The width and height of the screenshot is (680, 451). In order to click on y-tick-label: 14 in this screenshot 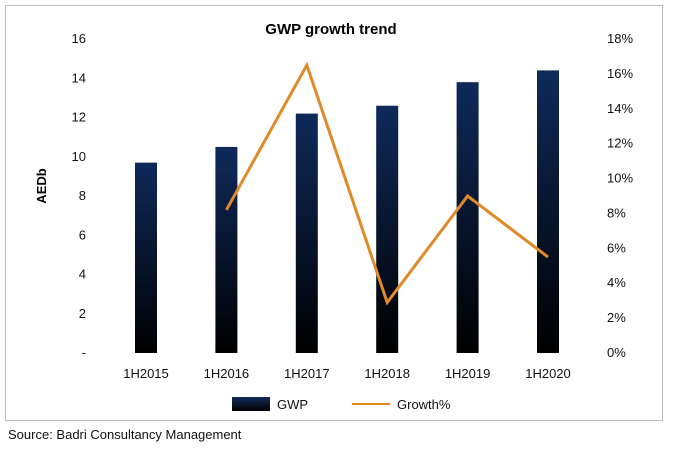, I will do `click(79, 77)`.